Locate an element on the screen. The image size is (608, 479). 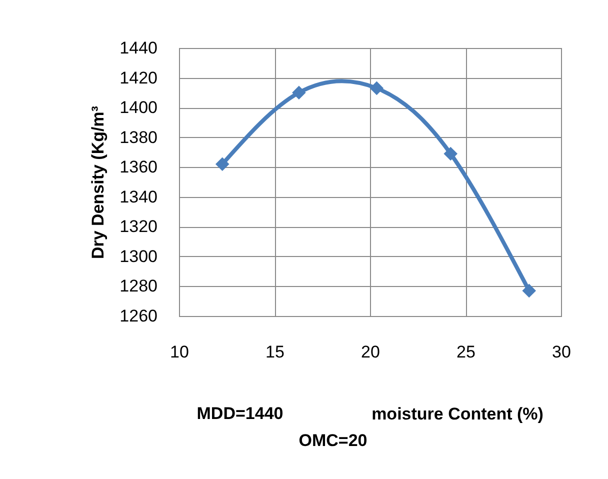
y-tick-label: 1300 is located at coordinates (139, 256).